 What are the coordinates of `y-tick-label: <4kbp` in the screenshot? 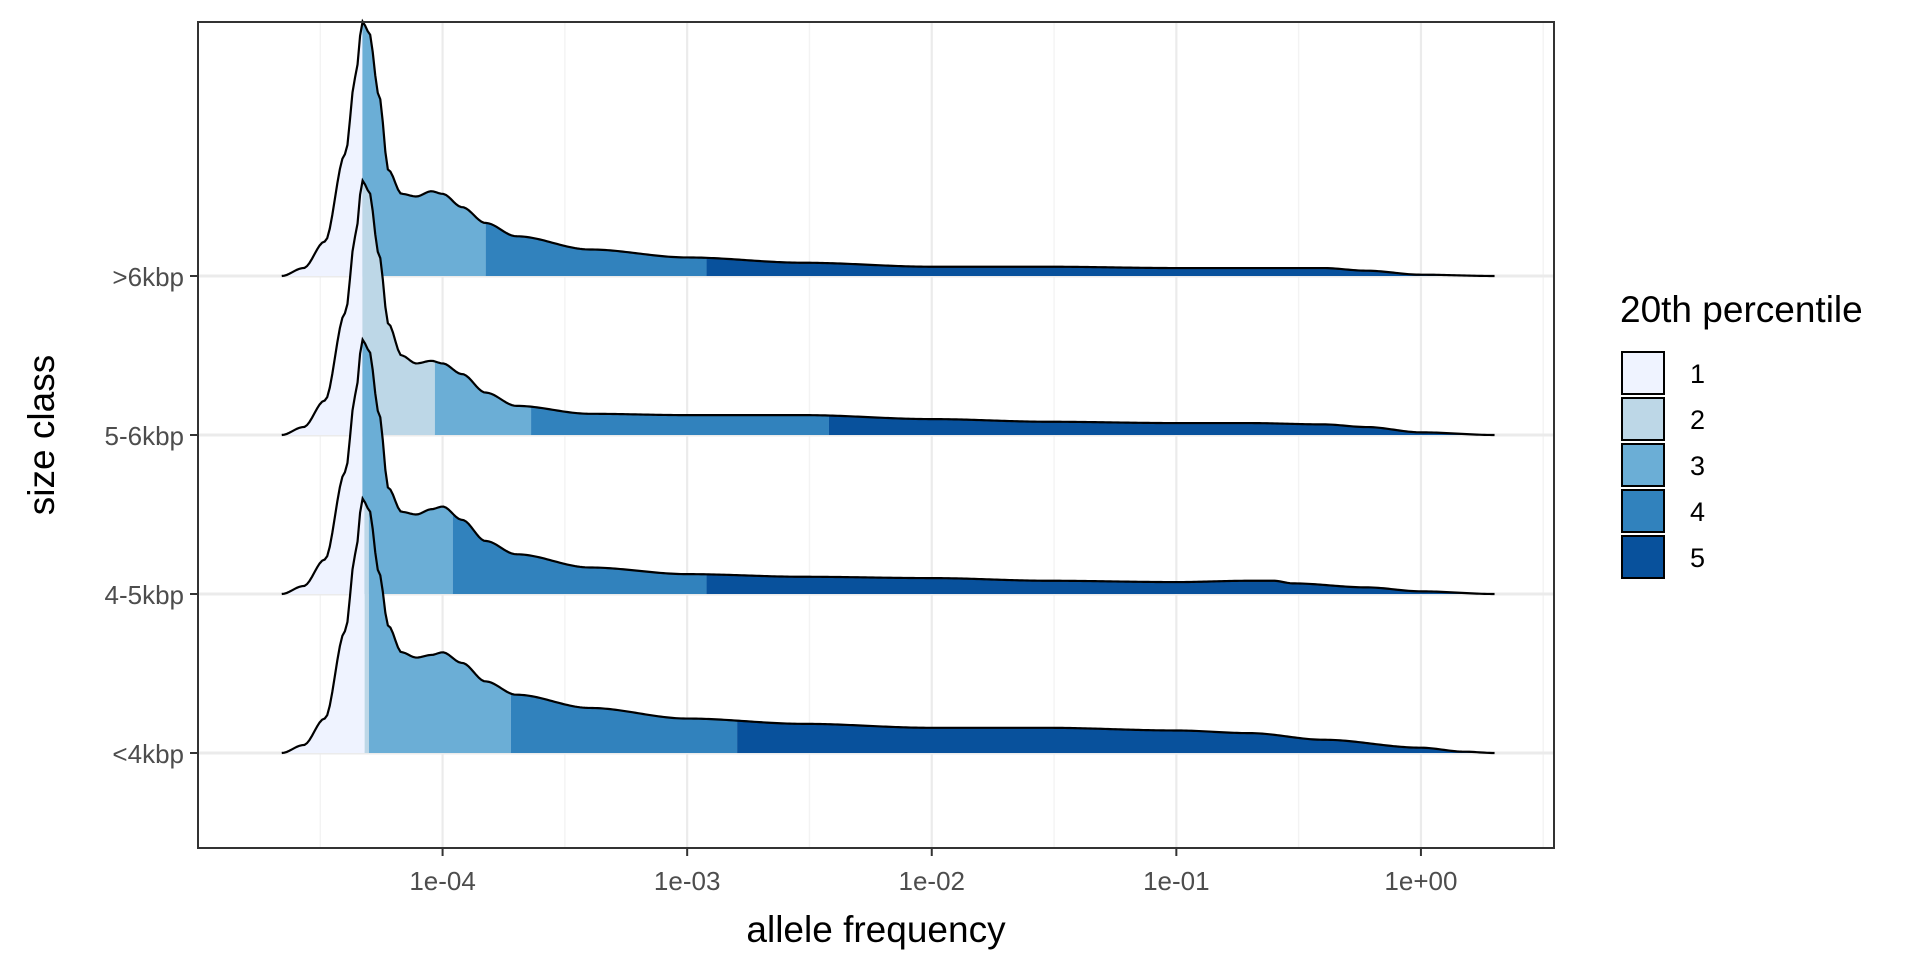 It's located at (148, 754).